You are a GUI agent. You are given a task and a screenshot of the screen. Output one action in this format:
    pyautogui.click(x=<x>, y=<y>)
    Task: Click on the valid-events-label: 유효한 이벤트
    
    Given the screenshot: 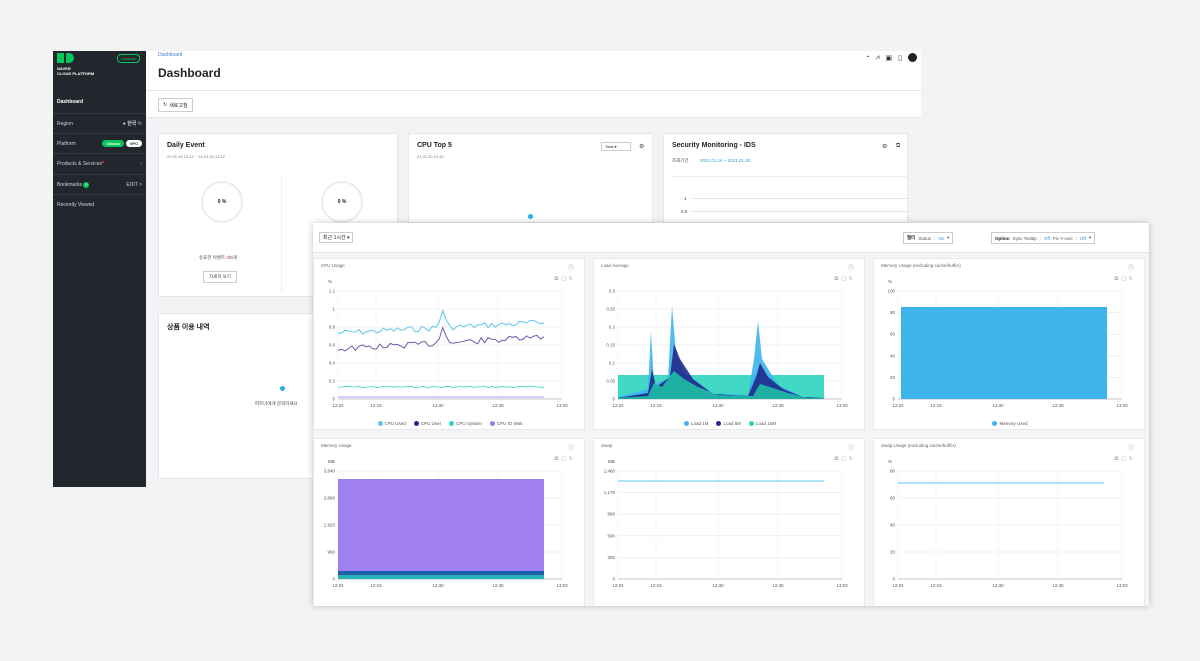 What is the action you would take?
    pyautogui.click(x=213, y=257)
    